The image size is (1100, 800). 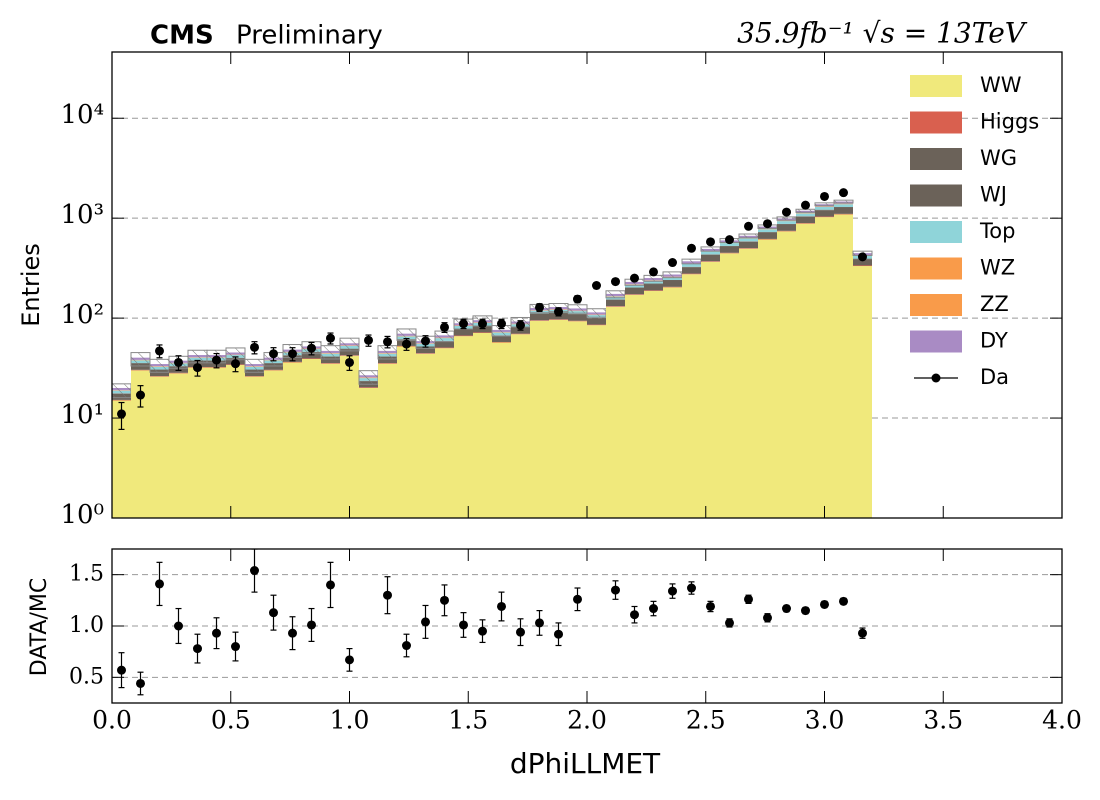 What do you see at coordinates (997, 231) in the screenshot?
I see `legend-label: Top` at bounding box center [997, 231].